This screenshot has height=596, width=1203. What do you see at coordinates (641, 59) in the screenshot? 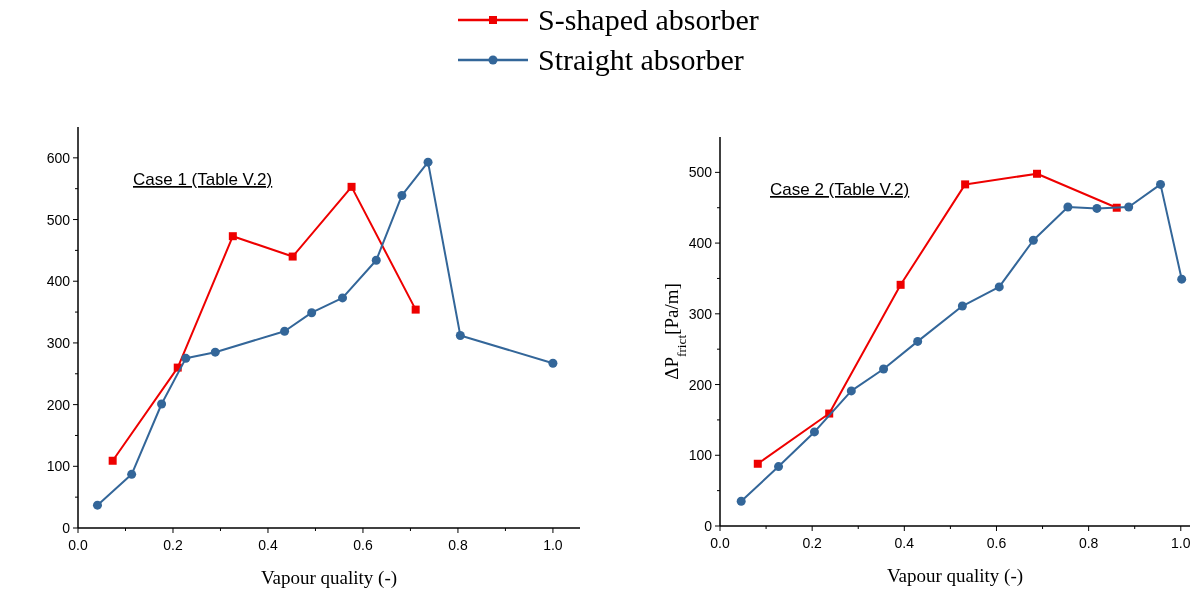
I see `legend-label: Straight absorber` at bounding box center [641, 59].